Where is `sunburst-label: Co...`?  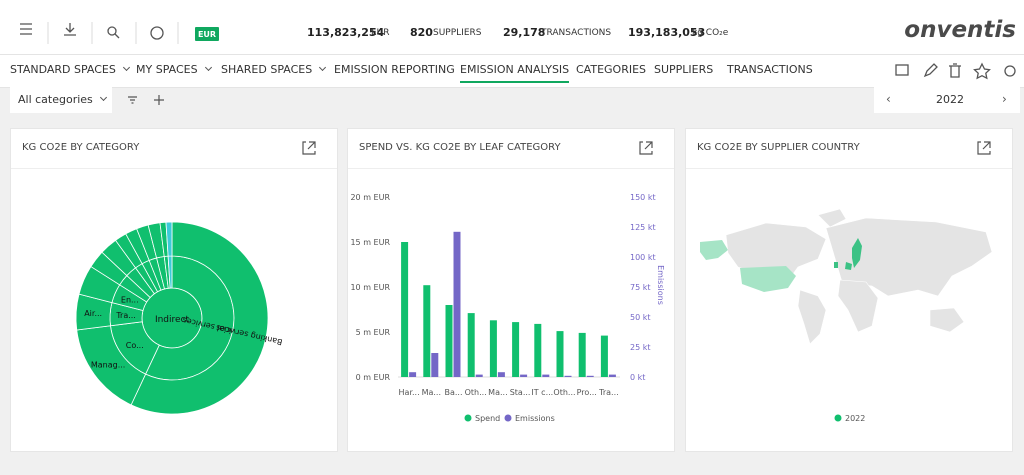
sunburst-label: Co... is located at coordinates (135, 345).